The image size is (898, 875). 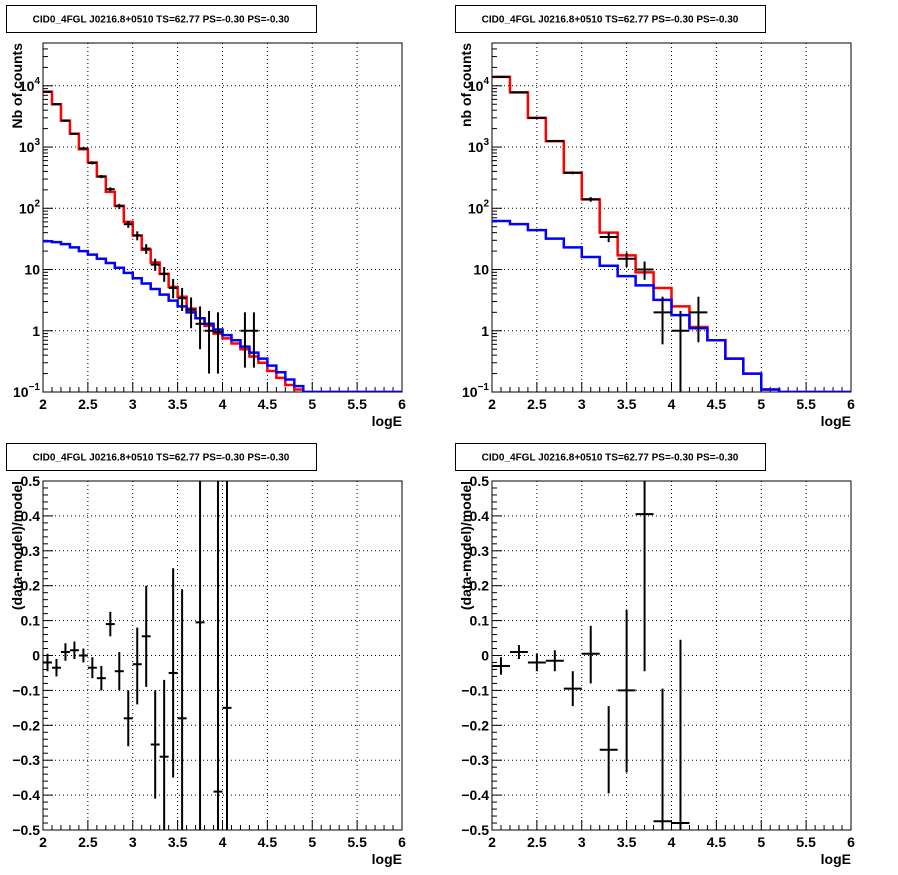 I want to click on y-tick-label: 0, so click(x=36, y=656).